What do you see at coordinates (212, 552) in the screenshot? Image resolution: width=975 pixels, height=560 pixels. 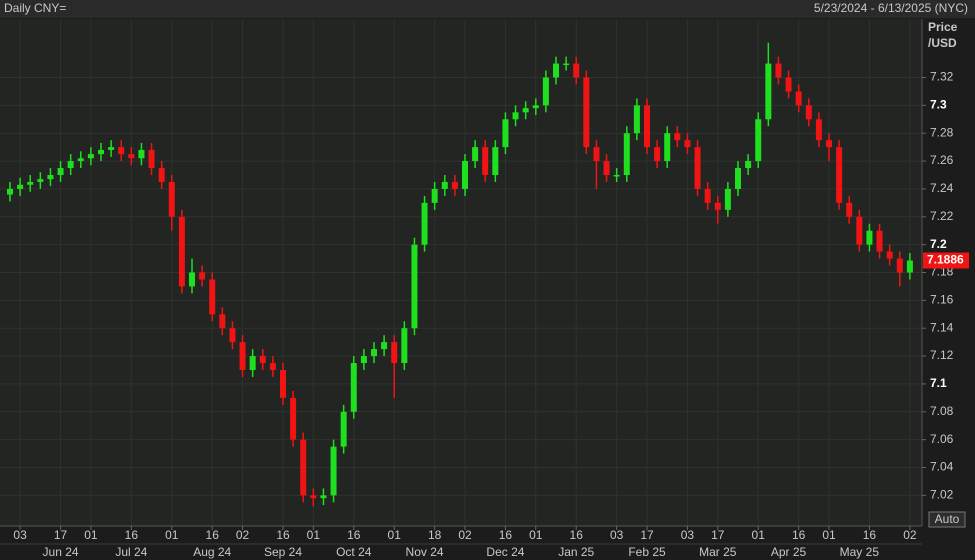 I see `month-label: Aug 24` at bounding box center [212, 552].